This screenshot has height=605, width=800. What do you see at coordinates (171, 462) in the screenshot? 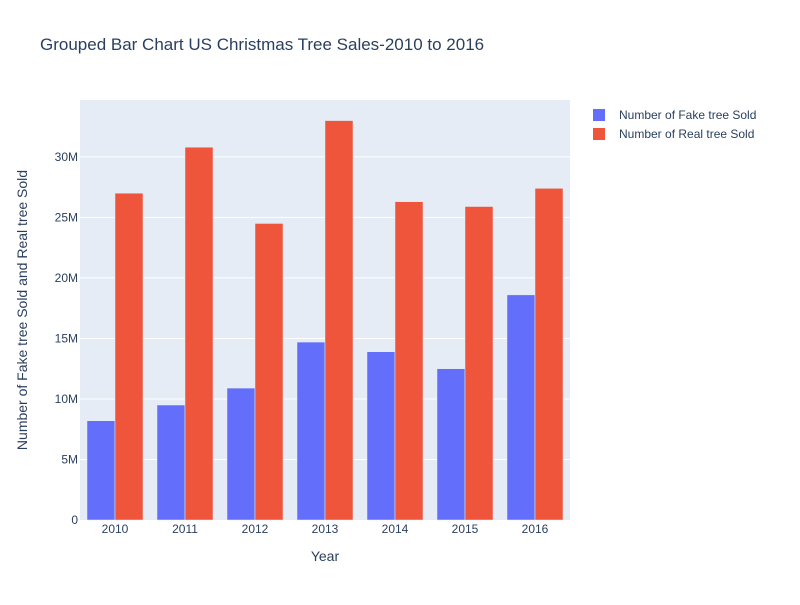
I see `bar-fake-2011` at bounding box center [171, 462].